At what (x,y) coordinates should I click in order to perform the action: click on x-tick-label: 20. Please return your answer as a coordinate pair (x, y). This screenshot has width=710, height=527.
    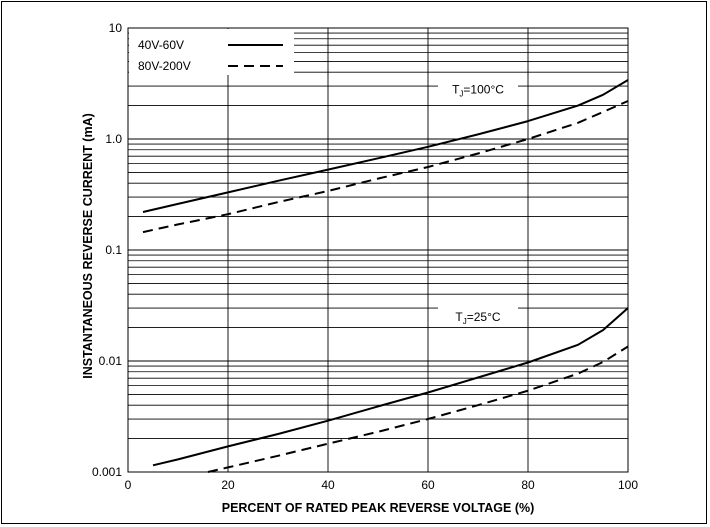
    Looking at the image, I should click on (228, 485).